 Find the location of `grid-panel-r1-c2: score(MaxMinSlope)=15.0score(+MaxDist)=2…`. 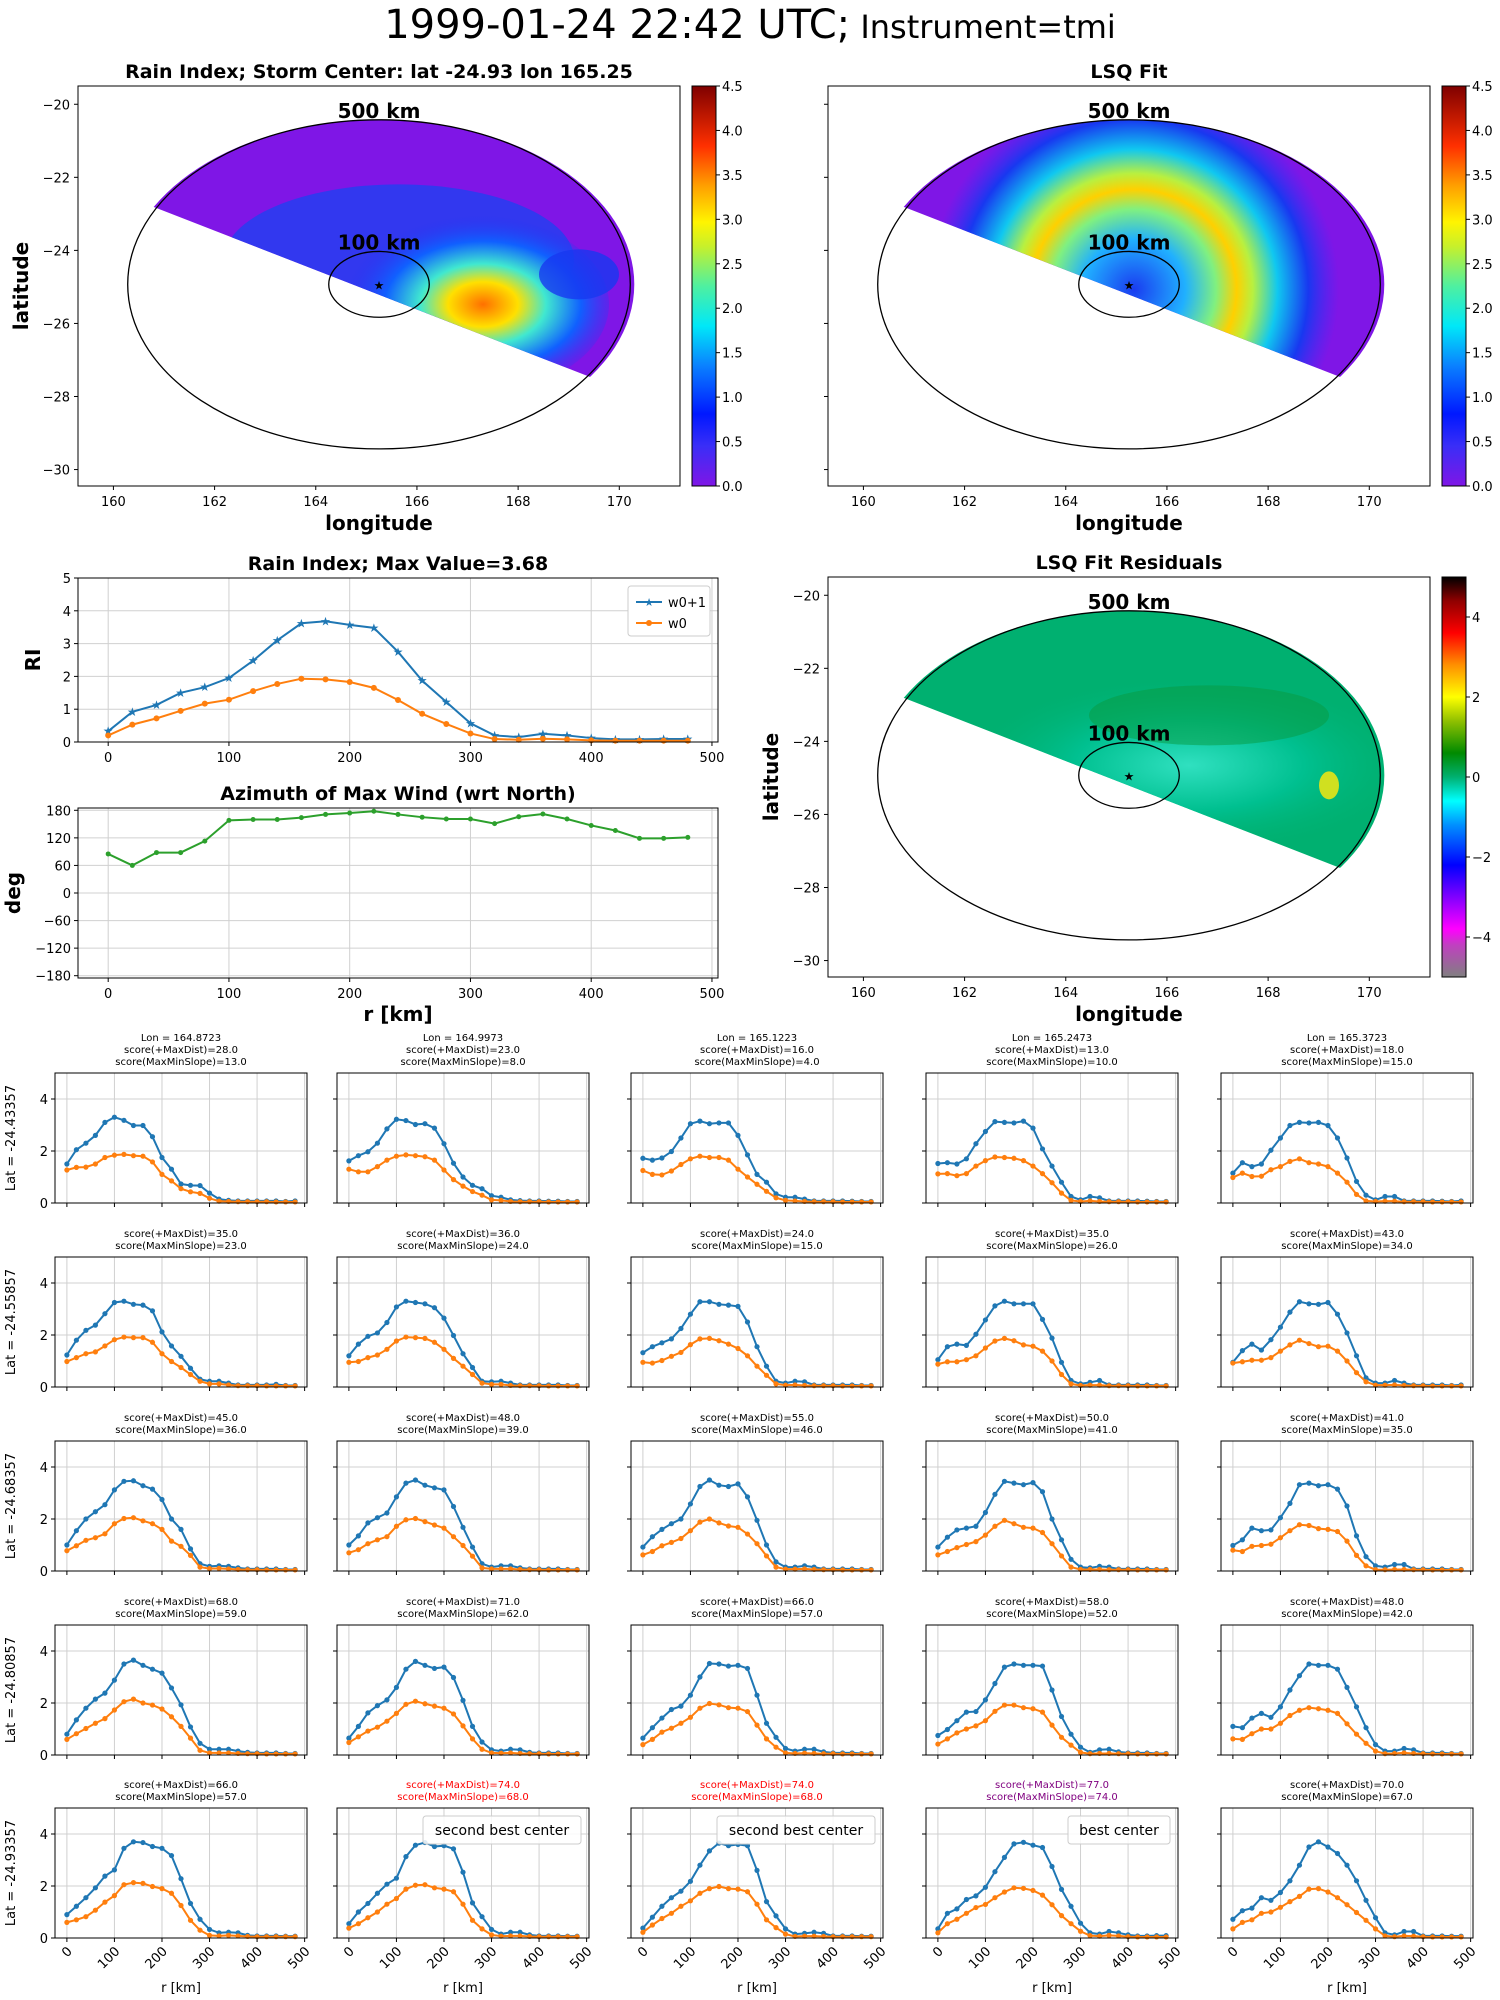

grid-panel-r1-c2: score(MaxMinSlope)=15.0score(+MaxDist)=2… is located at coordinates (755, 1310).